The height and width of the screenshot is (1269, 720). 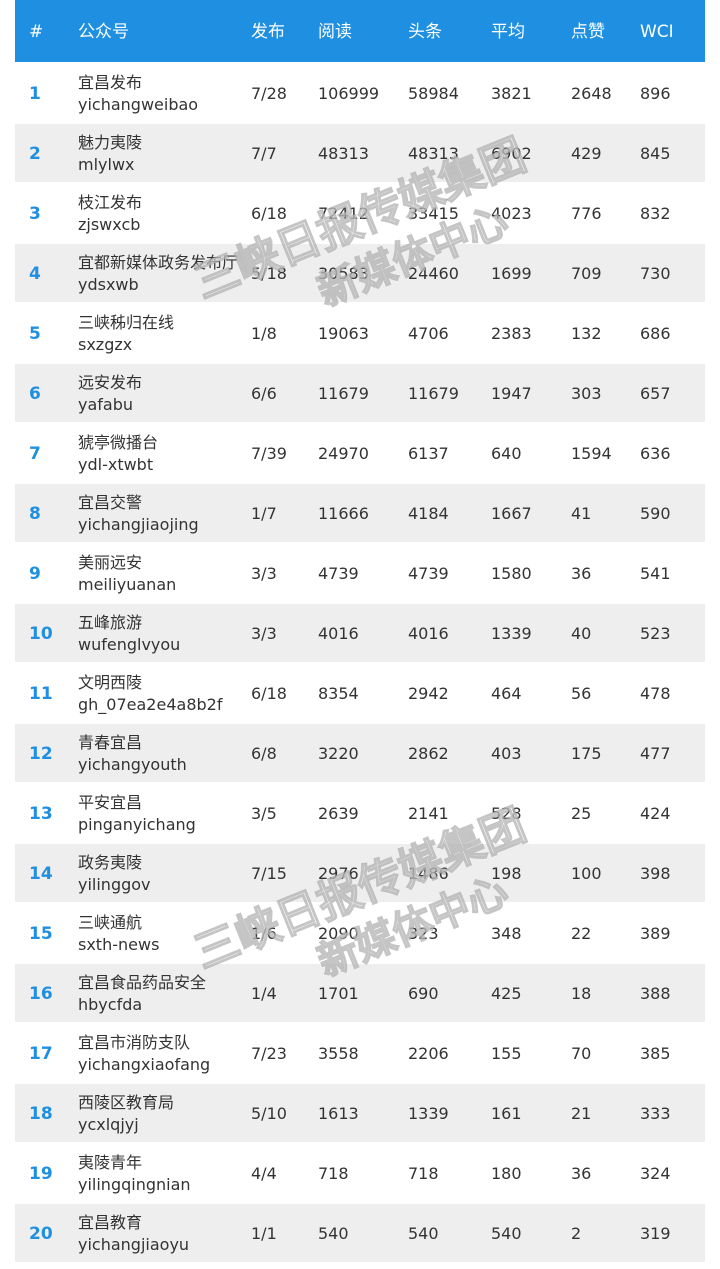 I want to click on account-id: yichangjiaojing, so click(x=138, y=524).